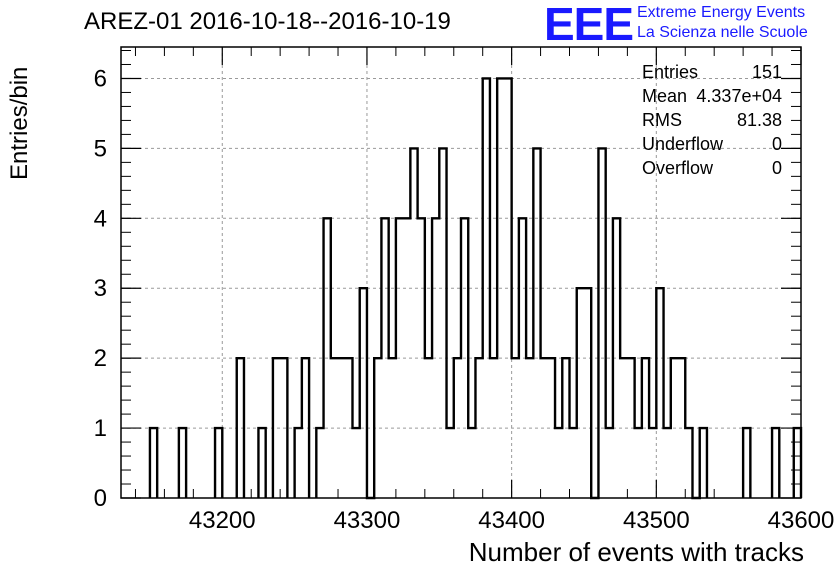  I want to click on stats-rms-value: 81.38, so click(759, 120).